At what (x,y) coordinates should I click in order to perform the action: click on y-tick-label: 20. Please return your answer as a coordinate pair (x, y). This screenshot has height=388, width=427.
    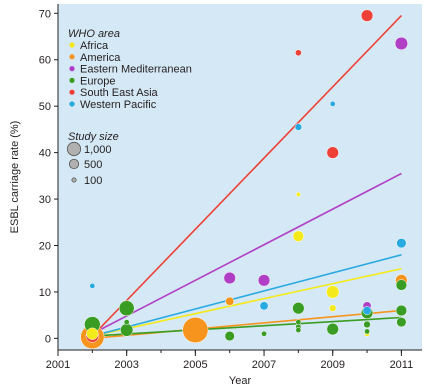
    Looking at the image, I should click on (45, 247).